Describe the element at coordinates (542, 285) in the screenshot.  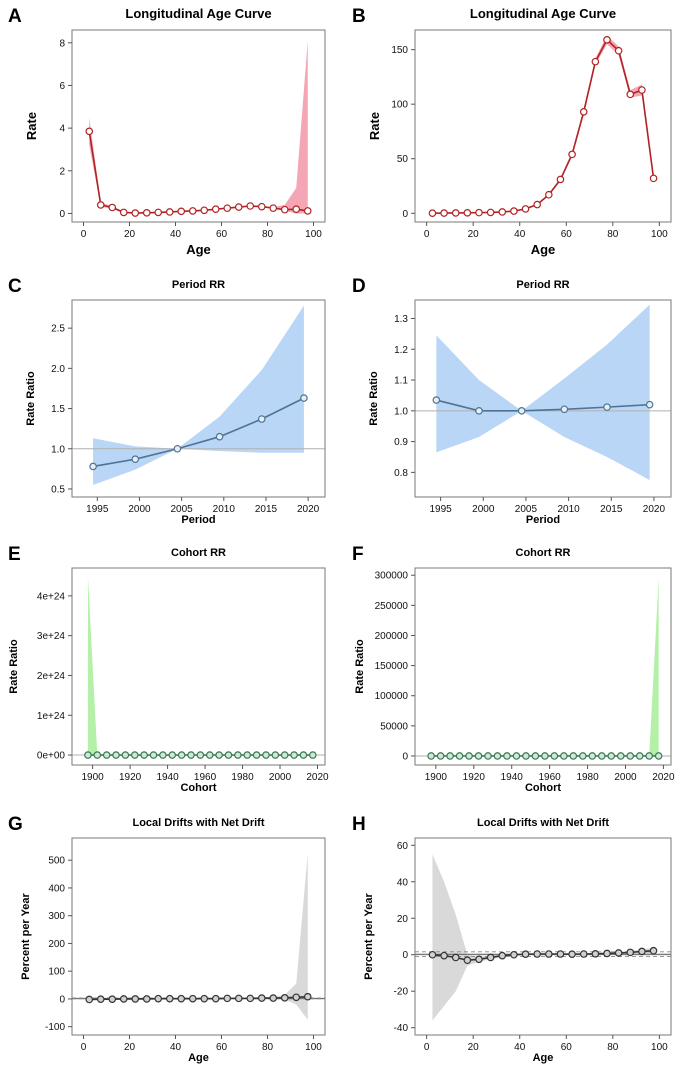
I see `chart-title: Period RR` at that location.